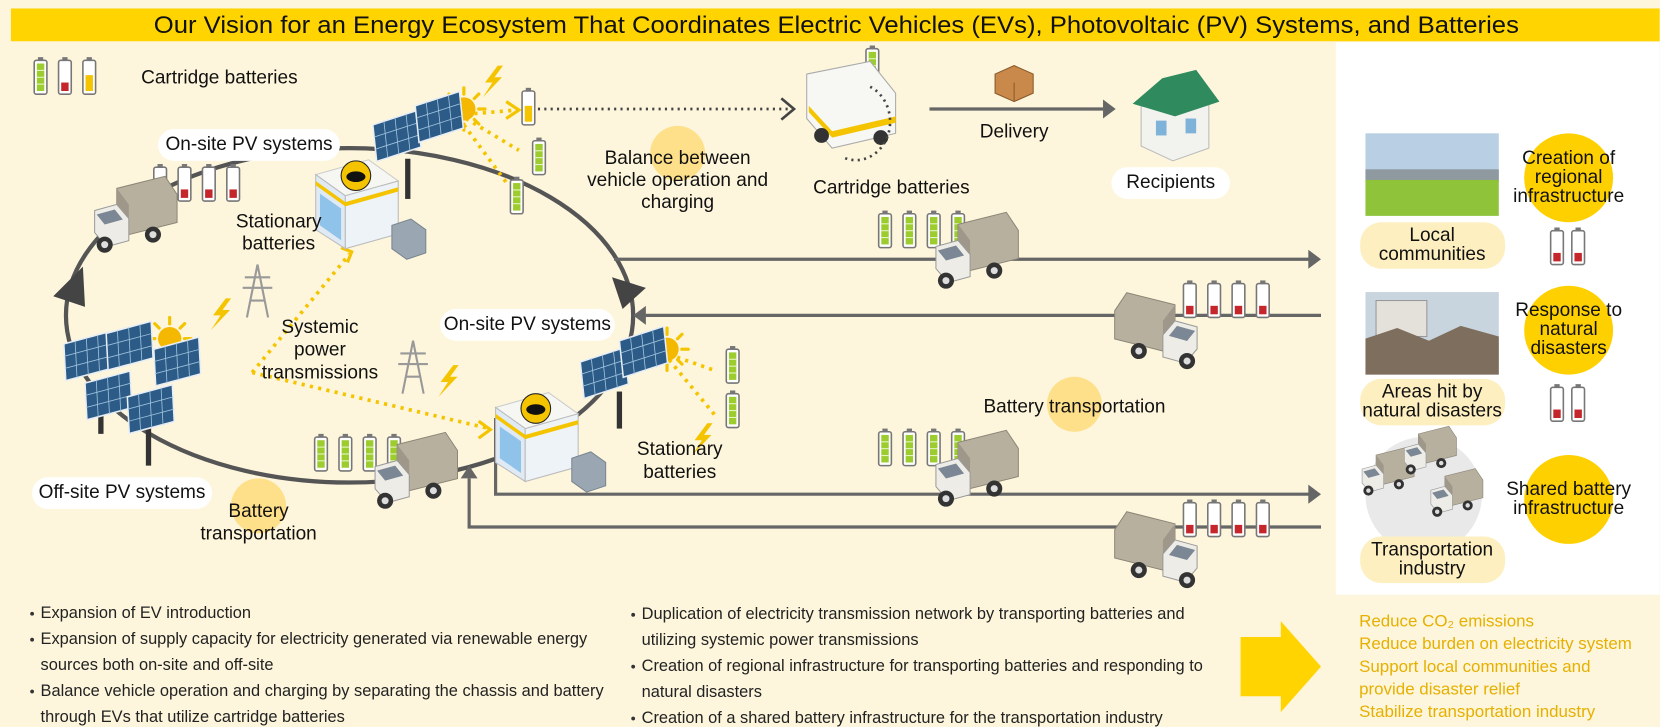  What do you see at coordinates (320, 373) in the screenshot?
I see `label: transmissions` at bounding box center [320, 373].